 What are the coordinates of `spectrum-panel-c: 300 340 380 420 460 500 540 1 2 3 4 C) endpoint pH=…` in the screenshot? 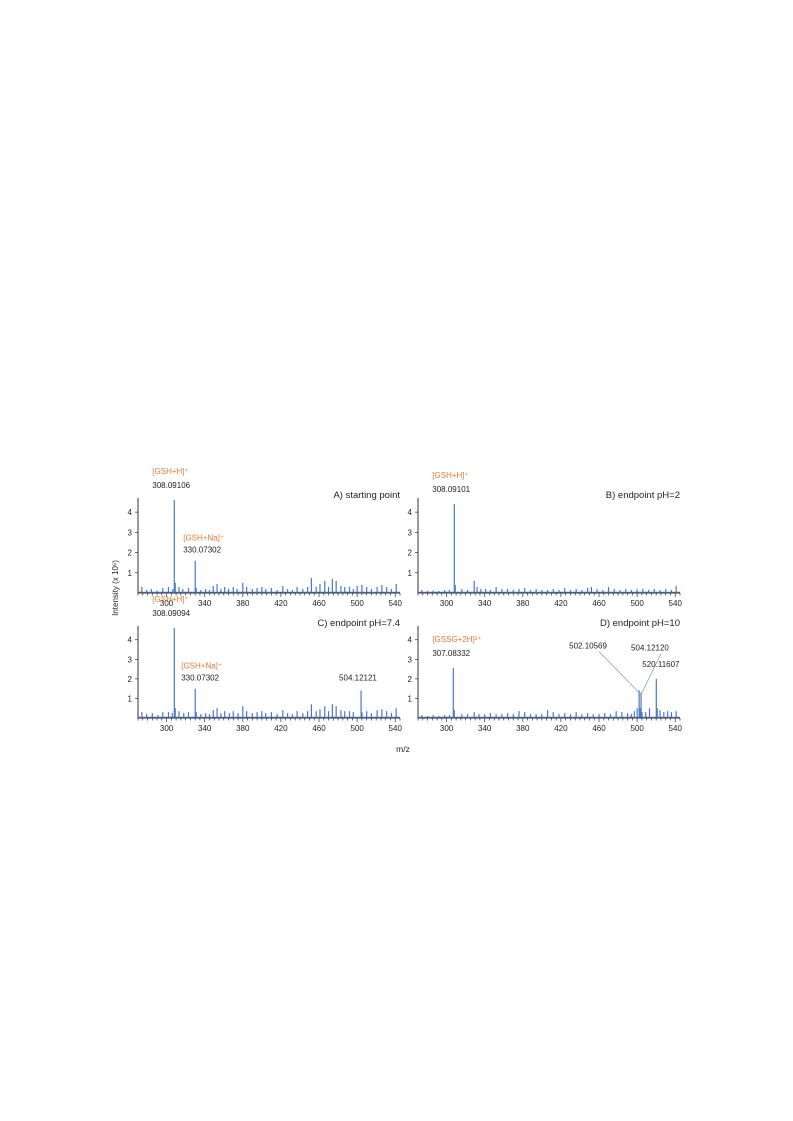 It's located at (265, 664).